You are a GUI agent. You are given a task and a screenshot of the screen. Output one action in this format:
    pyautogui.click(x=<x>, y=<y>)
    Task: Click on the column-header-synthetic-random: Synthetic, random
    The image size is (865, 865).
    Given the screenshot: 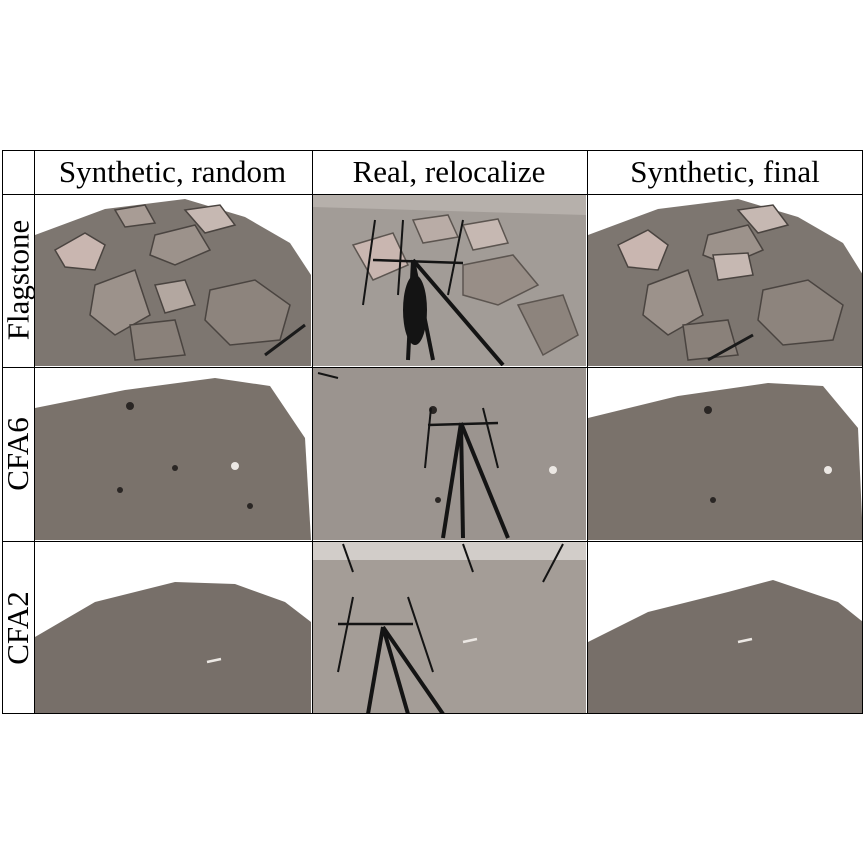 What is the action you would take?
    pyautogui.click(x=172, y=171)
    